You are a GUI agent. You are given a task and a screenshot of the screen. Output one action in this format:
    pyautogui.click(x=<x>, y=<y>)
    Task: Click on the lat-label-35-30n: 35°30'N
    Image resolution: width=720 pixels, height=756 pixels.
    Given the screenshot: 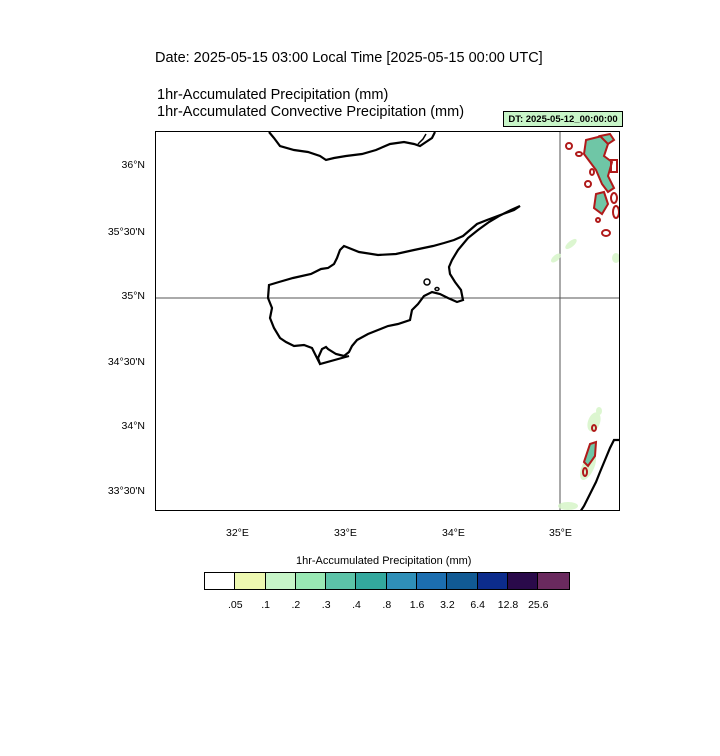 What is the action you would take?
    pyautogui.click(x=126, y=232)
    